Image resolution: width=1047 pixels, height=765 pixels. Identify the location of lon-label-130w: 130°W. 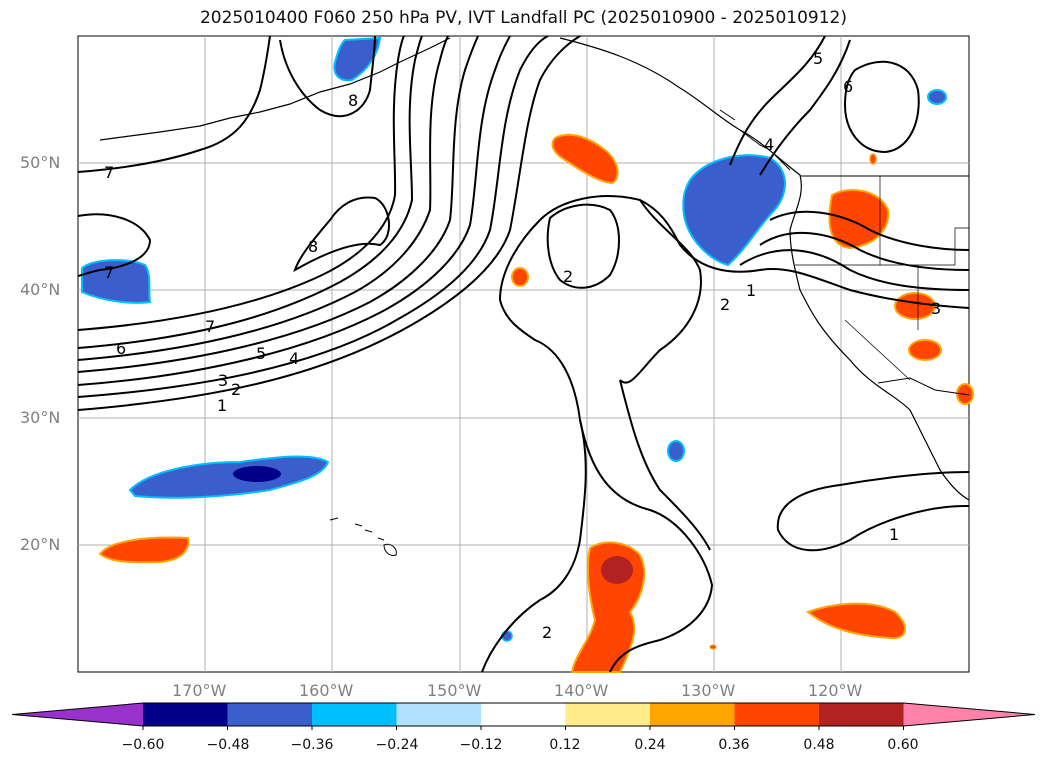
(708, 690).